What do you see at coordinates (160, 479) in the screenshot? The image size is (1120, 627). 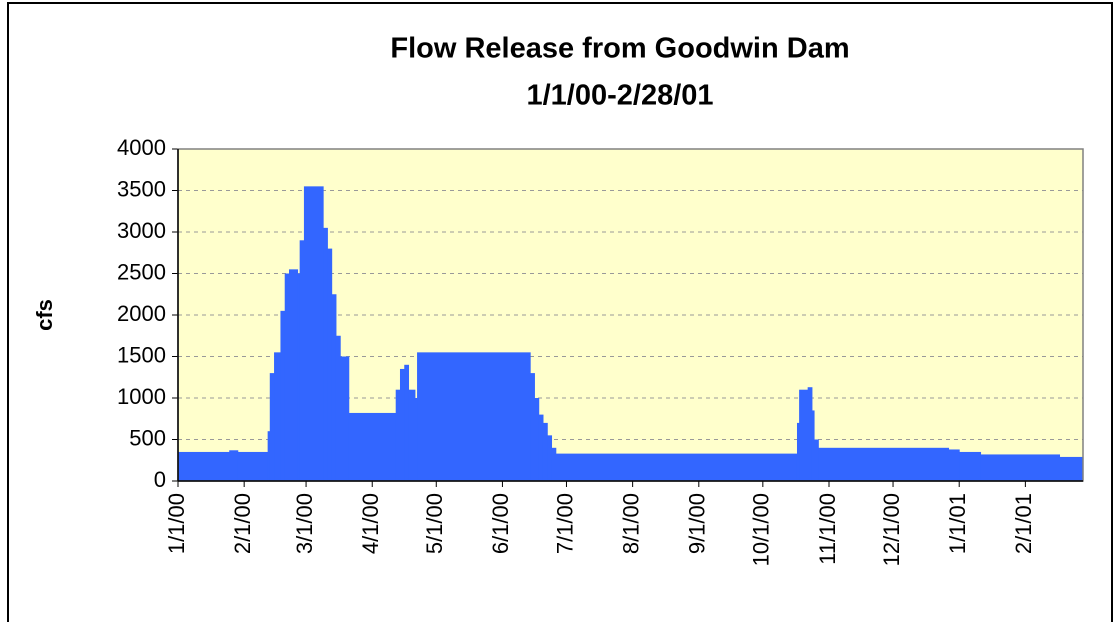 I see `y-tick-label: 0` at bounding box center [160, 479].